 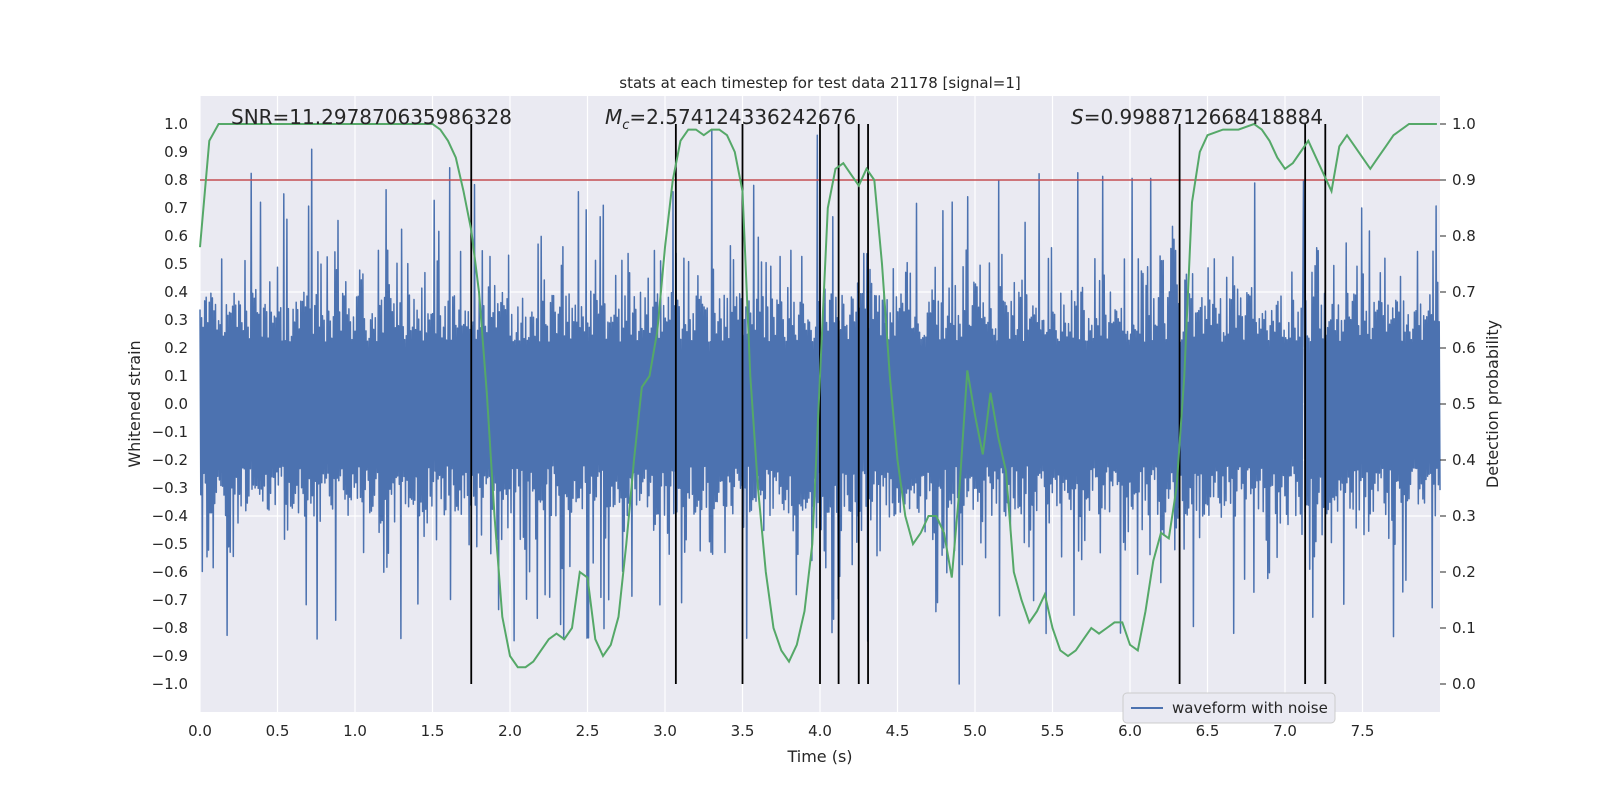 I want to click on y-axis-label-left: Whitened strain, so click(x=134, y=403).